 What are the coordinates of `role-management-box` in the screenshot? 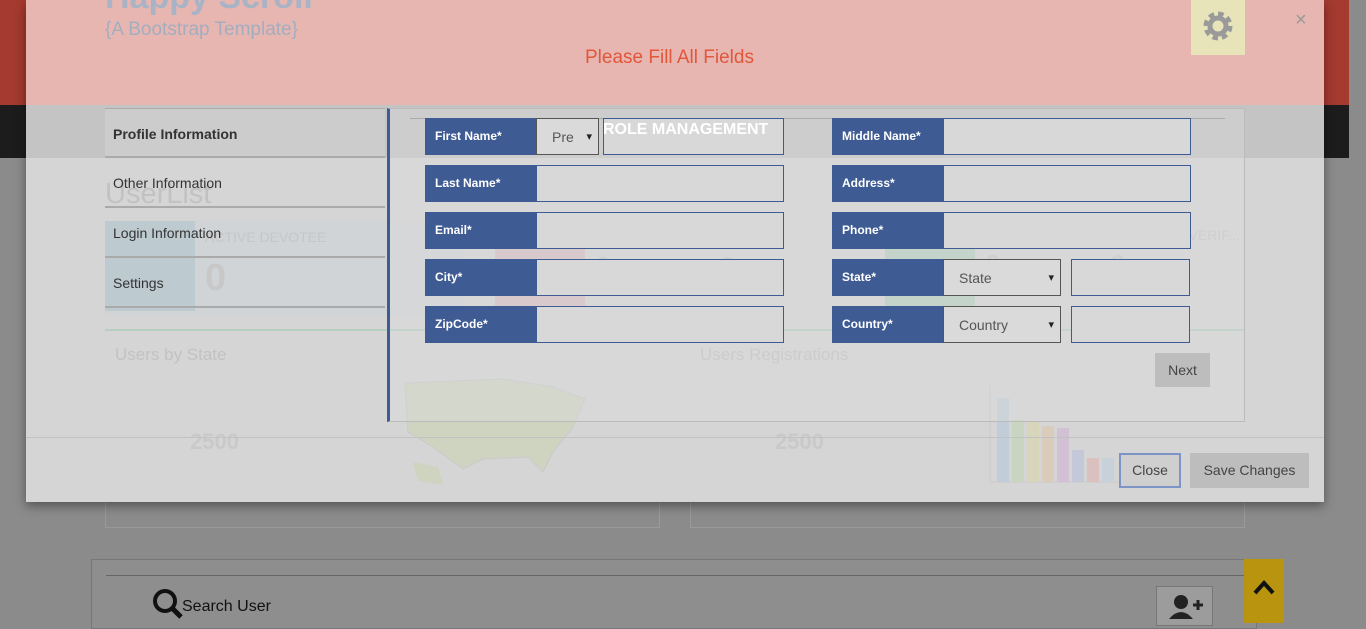 It's located at (693, 136).